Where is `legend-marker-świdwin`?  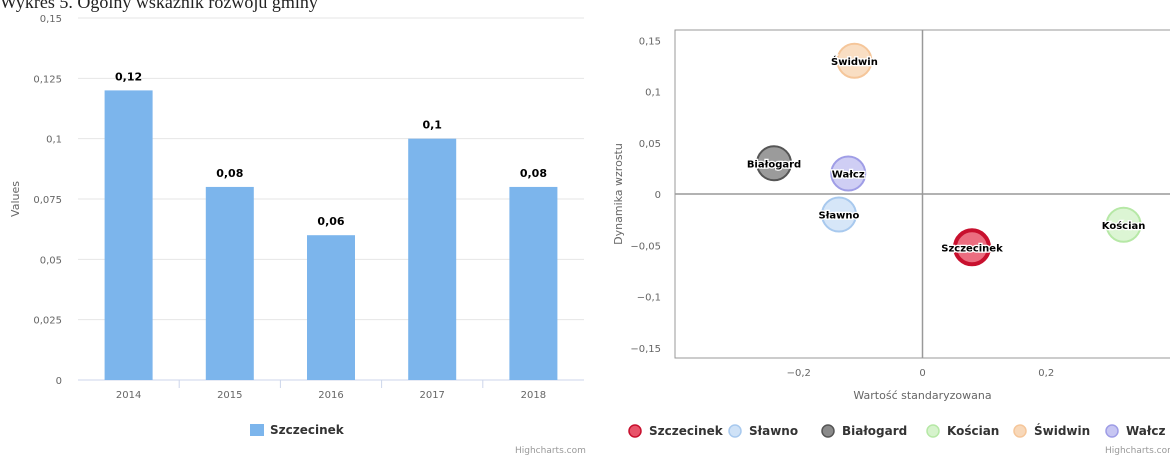 legend-marker-świdwin is located at coordinates (1020, 431).